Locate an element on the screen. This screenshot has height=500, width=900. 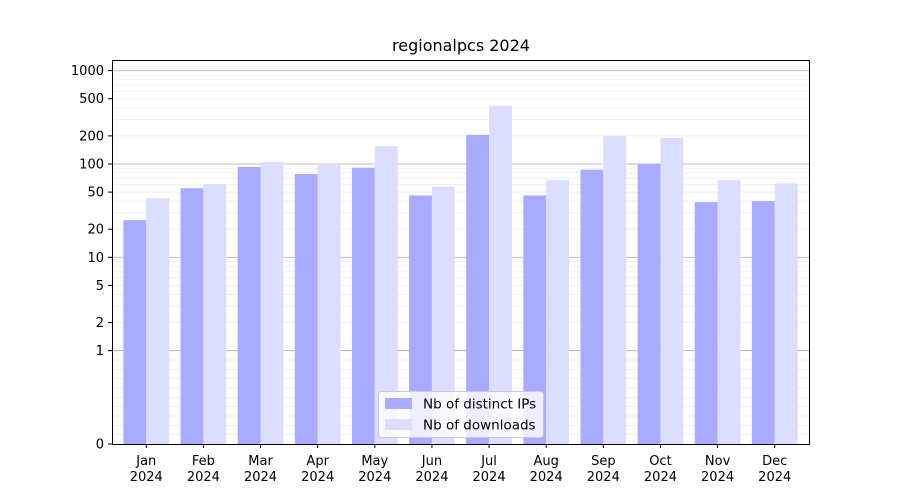
x-tick-label: Feb 2024 is located at coordinates (203, 469).